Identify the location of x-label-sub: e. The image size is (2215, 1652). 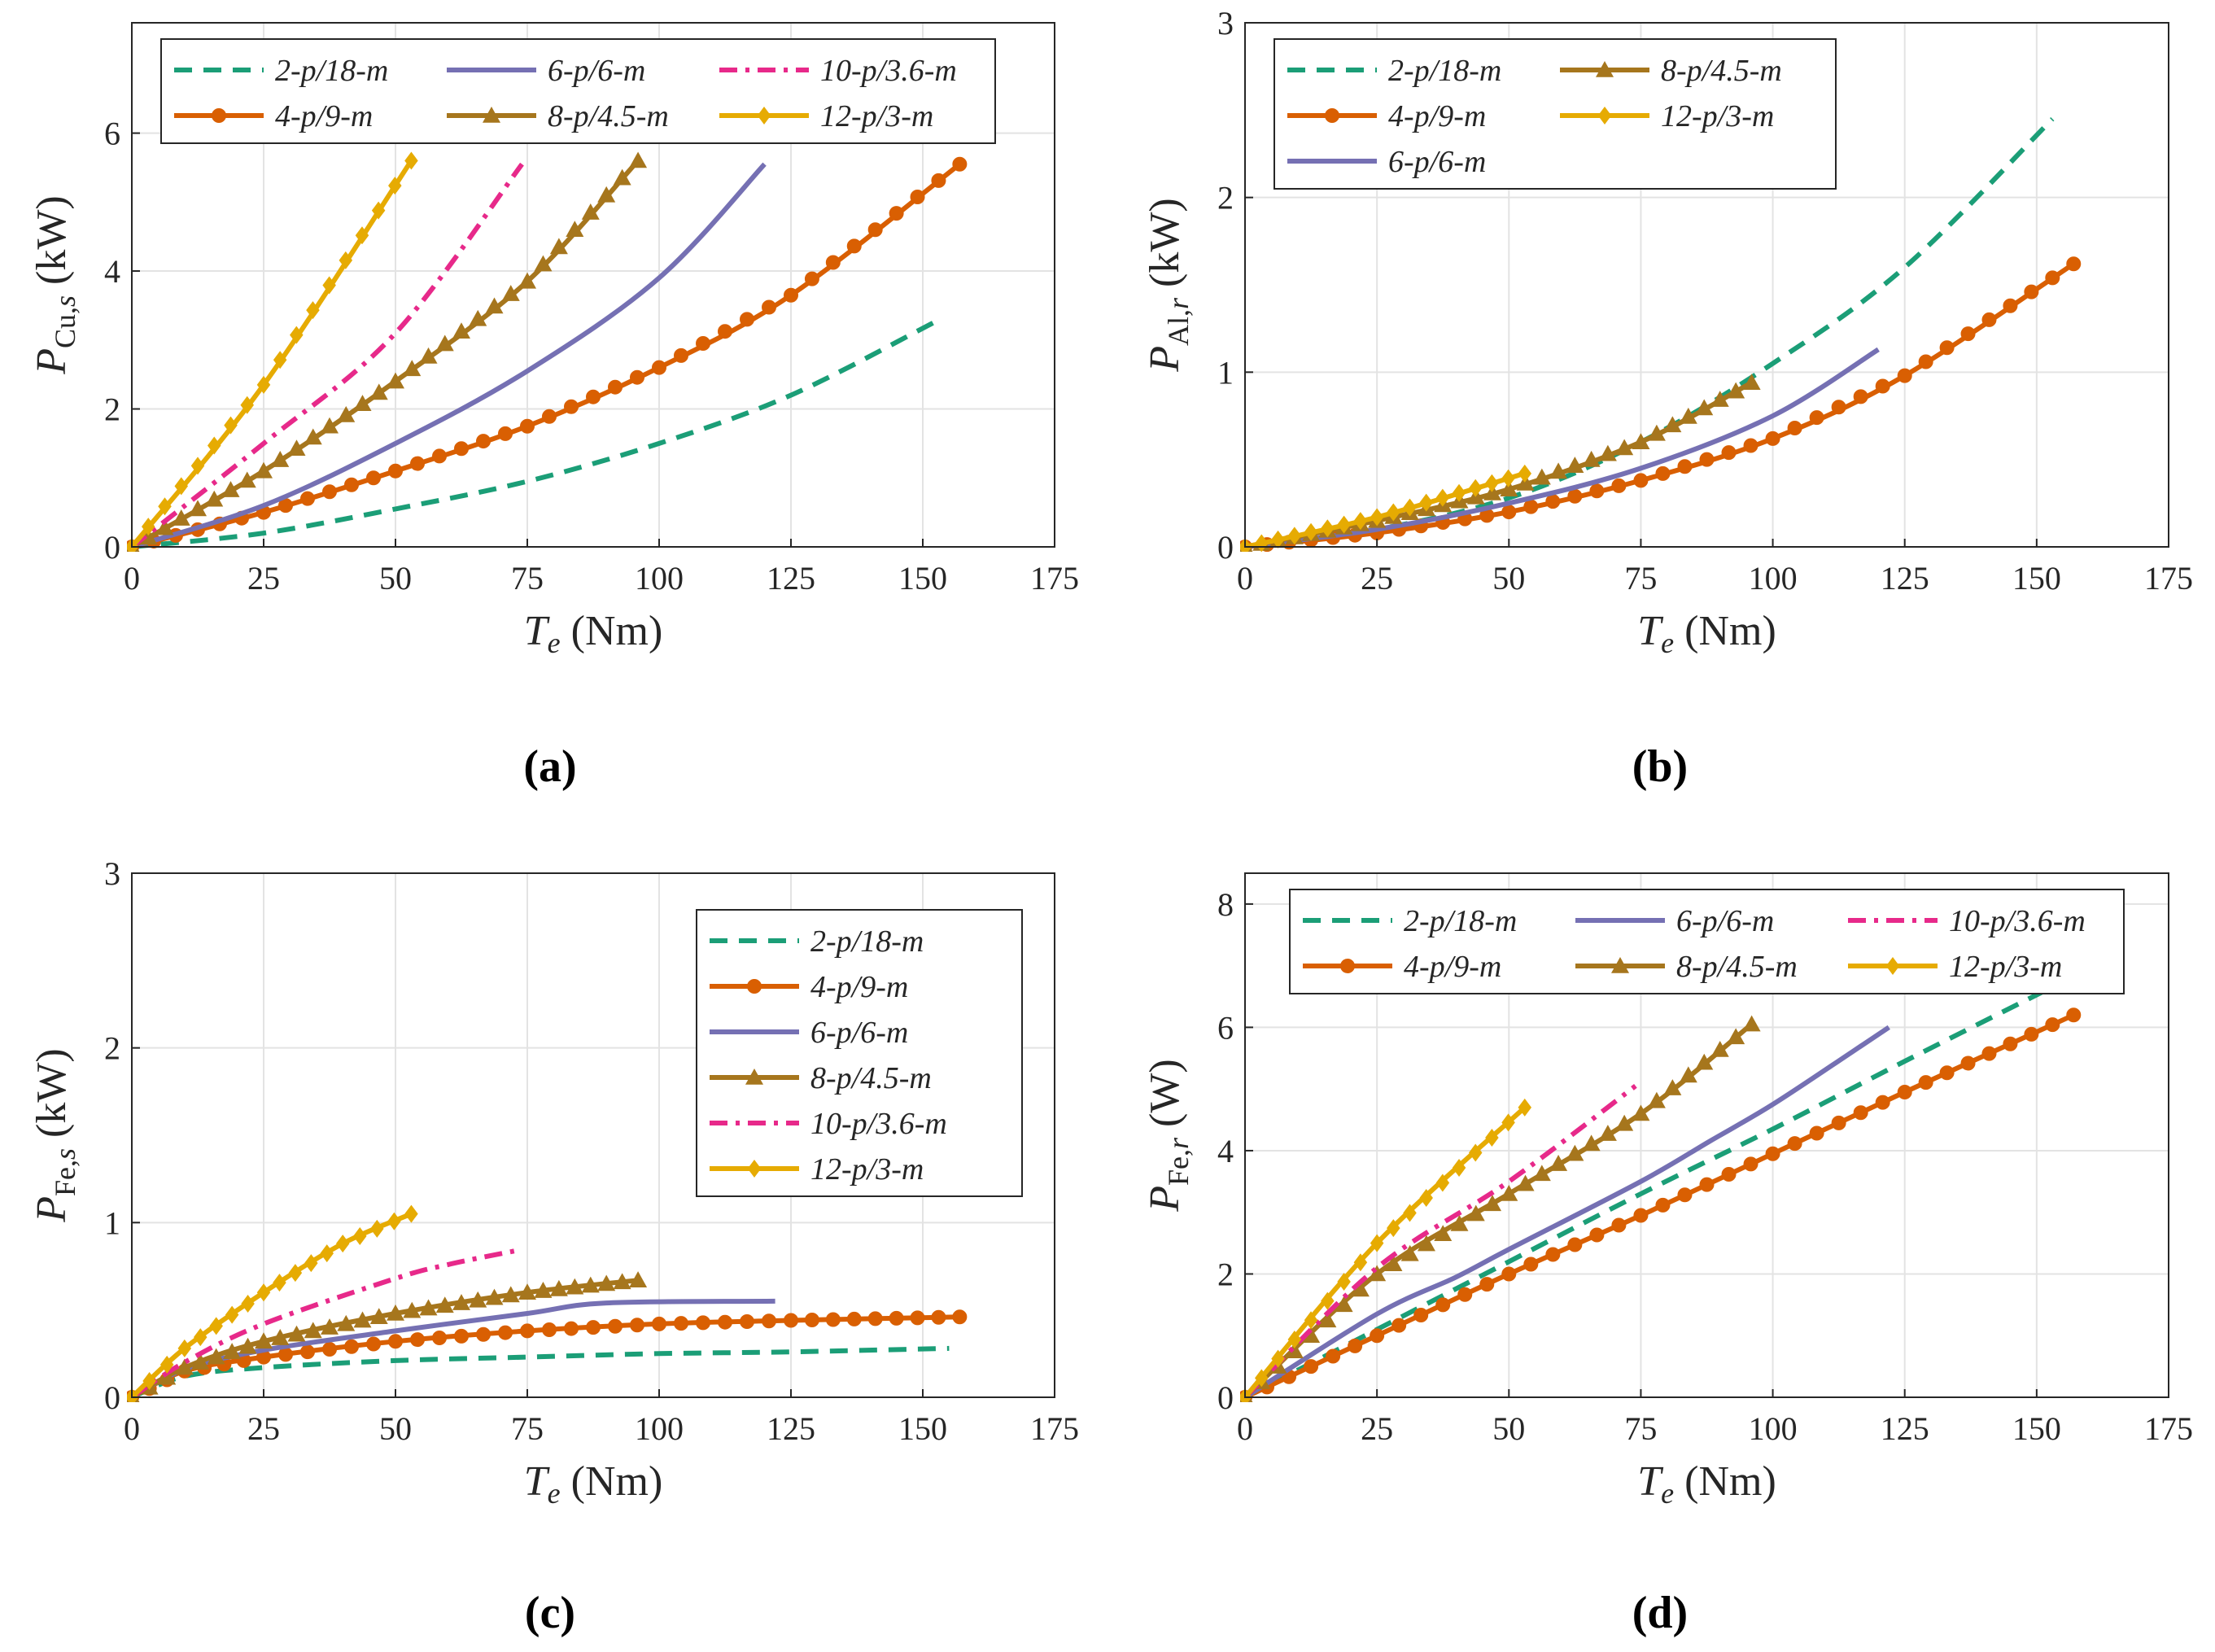
(1667, 643).